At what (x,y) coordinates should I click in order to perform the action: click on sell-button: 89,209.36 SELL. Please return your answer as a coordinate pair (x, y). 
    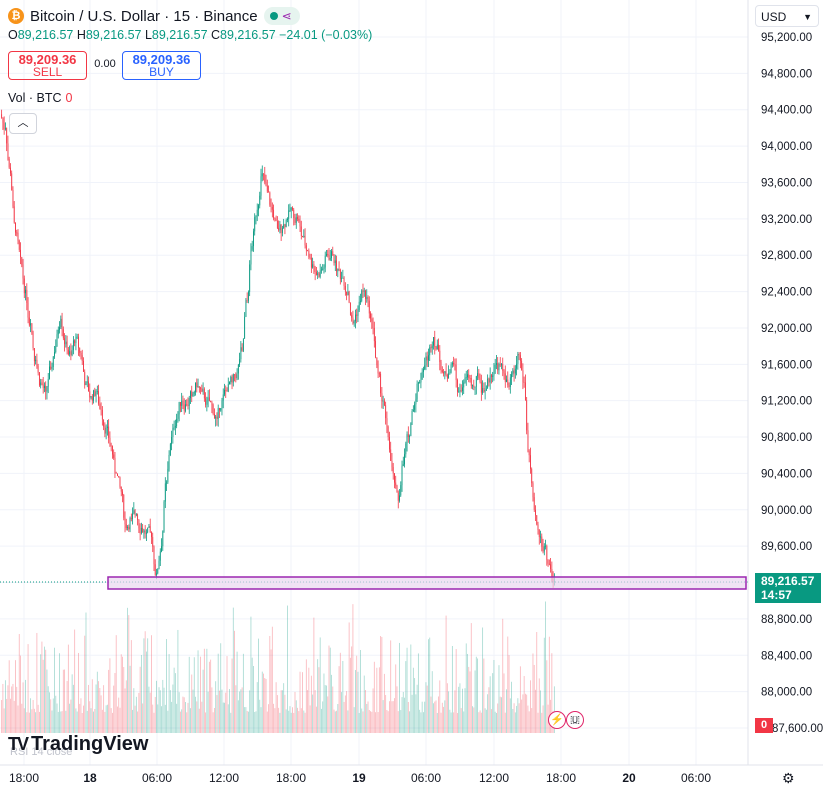
    Looking at the image, I should click on (47, 65).